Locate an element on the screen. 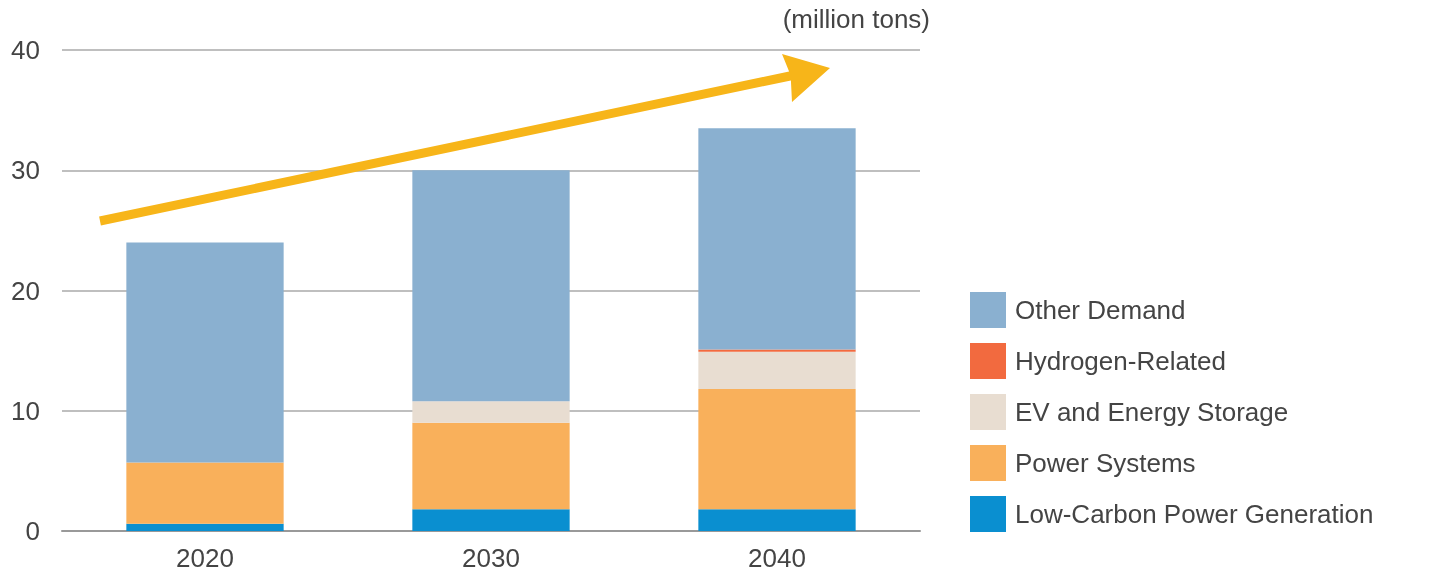  legend-label: Other Demand is located at coordinates (1100, 310).